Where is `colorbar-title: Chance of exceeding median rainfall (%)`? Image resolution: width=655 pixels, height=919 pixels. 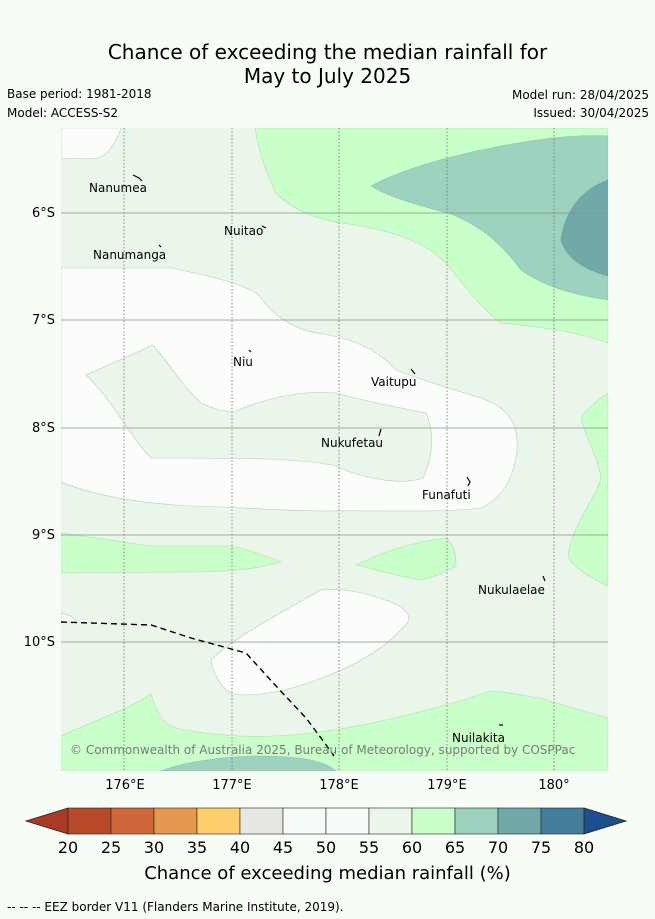
colorbar-title: Chance of exceeding median rainfall (%) is located at coordinates (327, 873).